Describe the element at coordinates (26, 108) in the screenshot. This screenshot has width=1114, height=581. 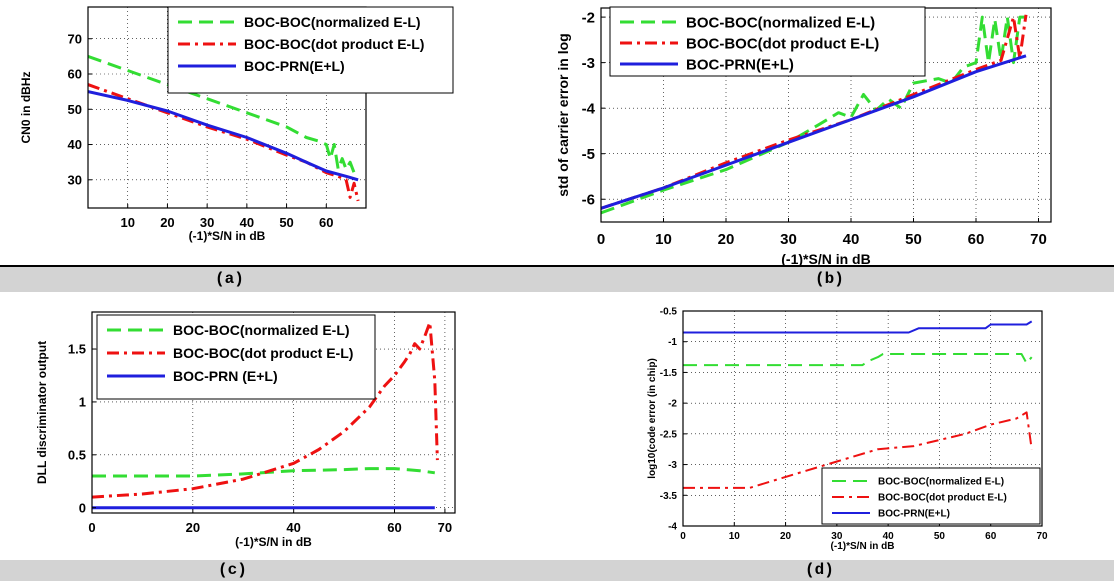
I see `y-axis-label: CN0 in dBHz` at that location.